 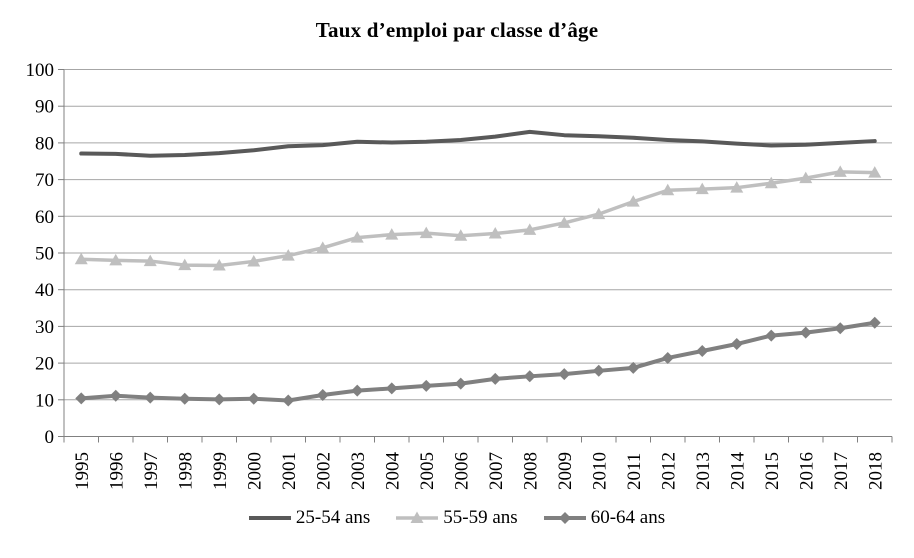 What do you see at coordinates (44, 107) in the screenshot?
I see `y-axis-label: 90` at bounding box center [44, 107].